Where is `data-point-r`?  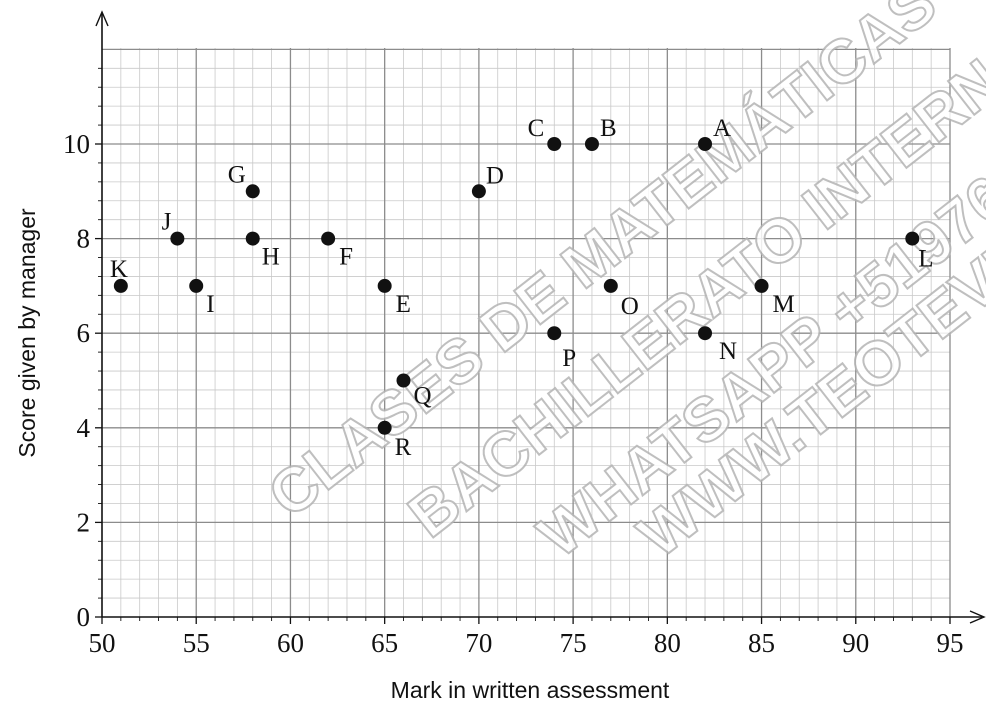
data-point-r is located at coordinates (384, 427).